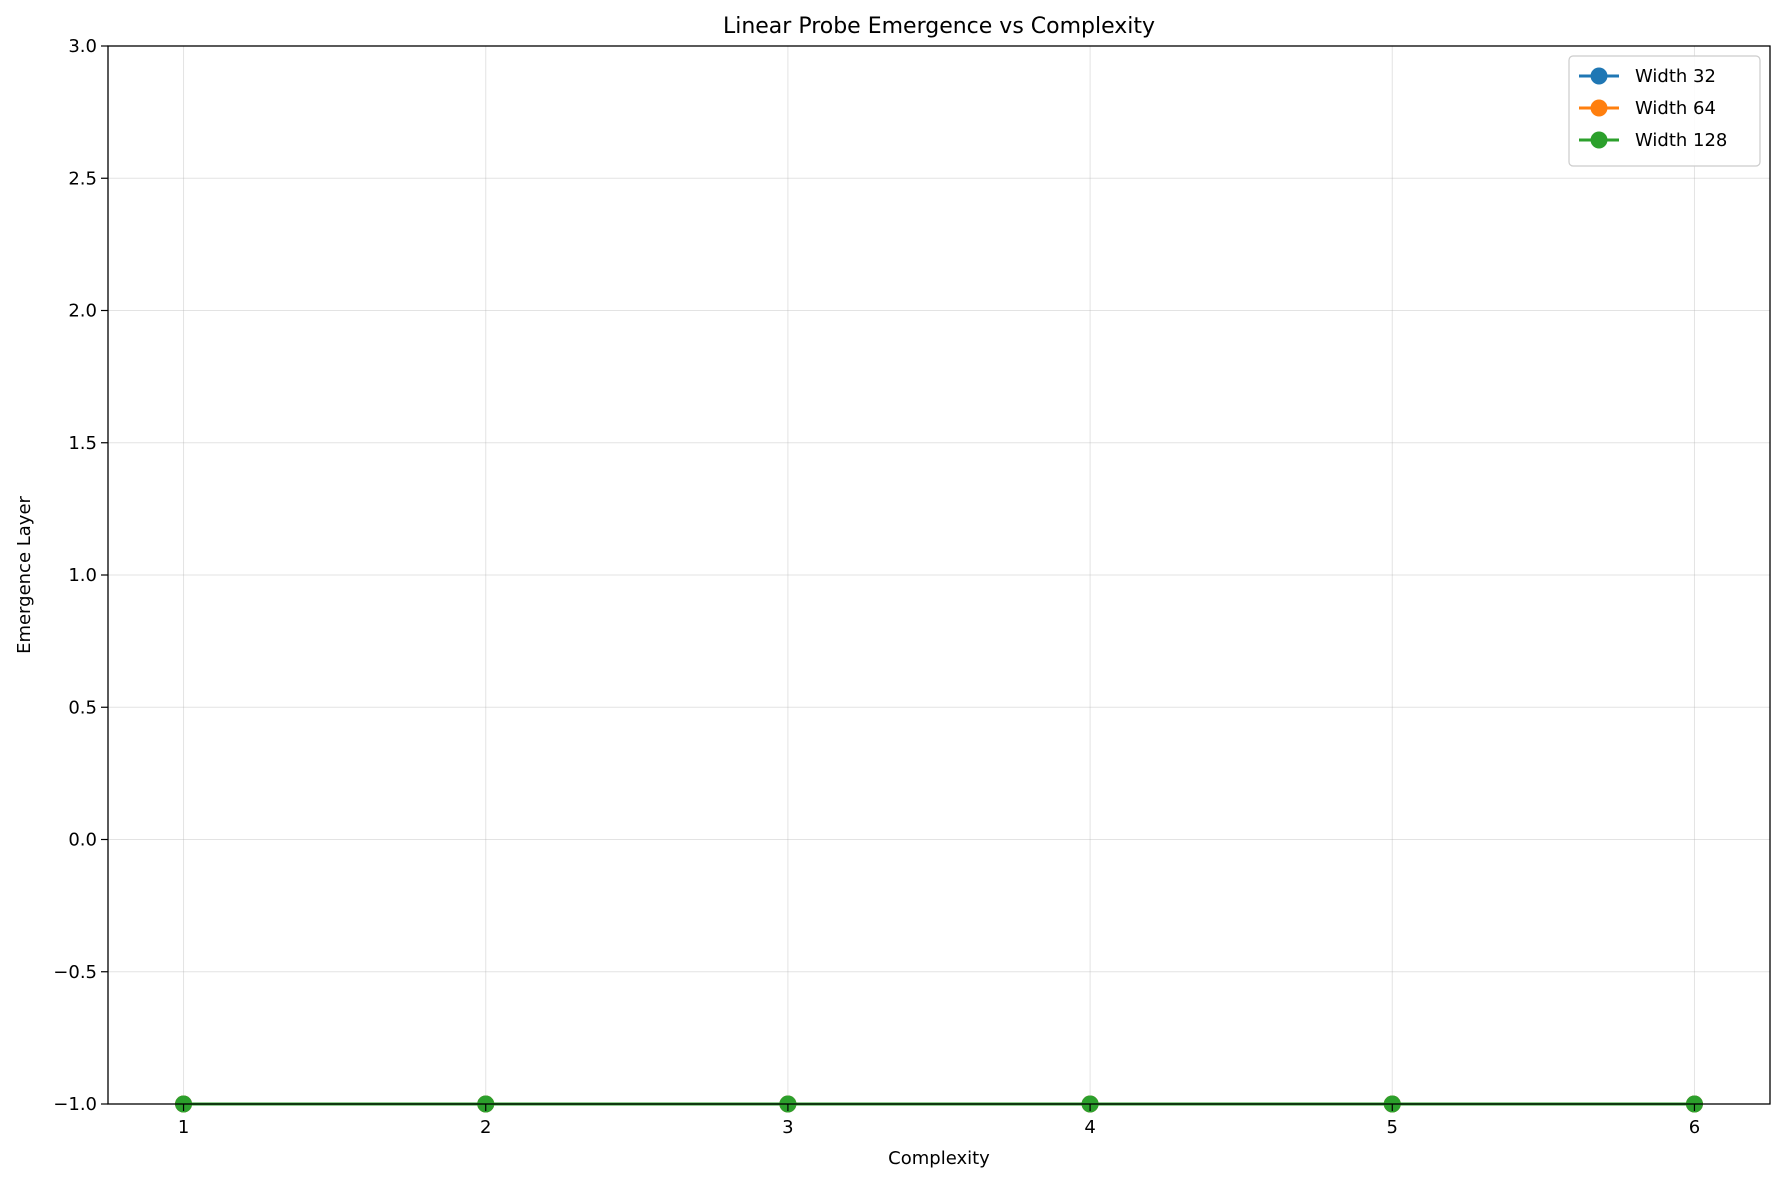 The image size is (1784, 1182). I want to click on x-tick-label: 1, so click(183, 1127).